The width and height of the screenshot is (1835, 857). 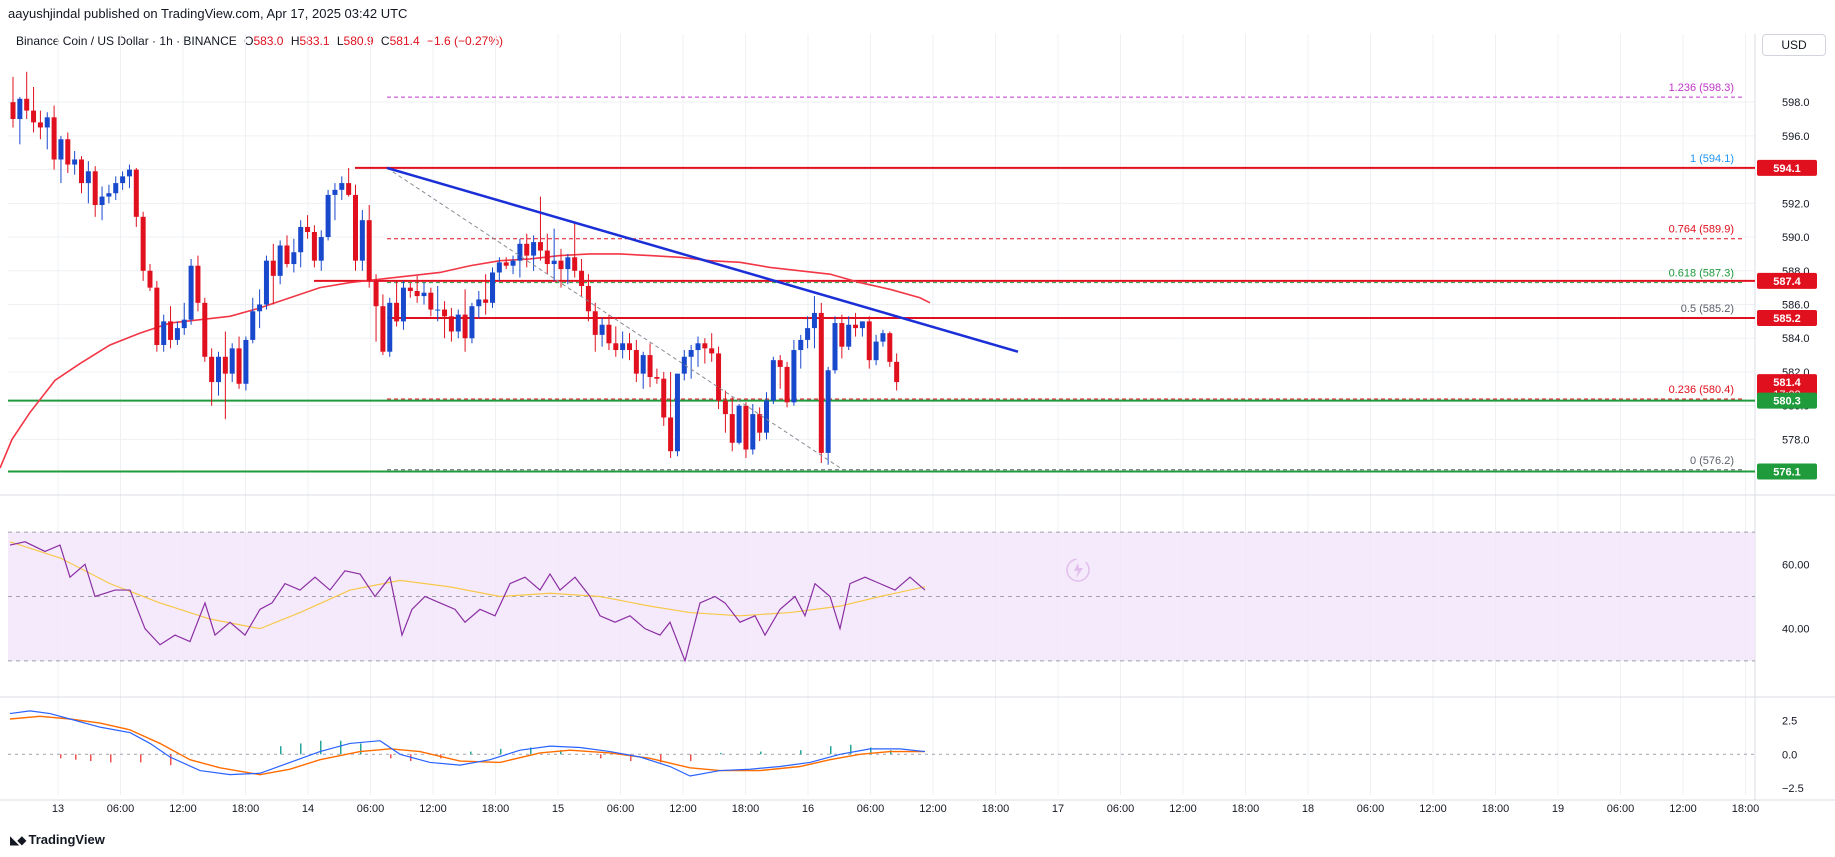 I want to click on ohlc-high: H583.1, so click(x=310, y=41).